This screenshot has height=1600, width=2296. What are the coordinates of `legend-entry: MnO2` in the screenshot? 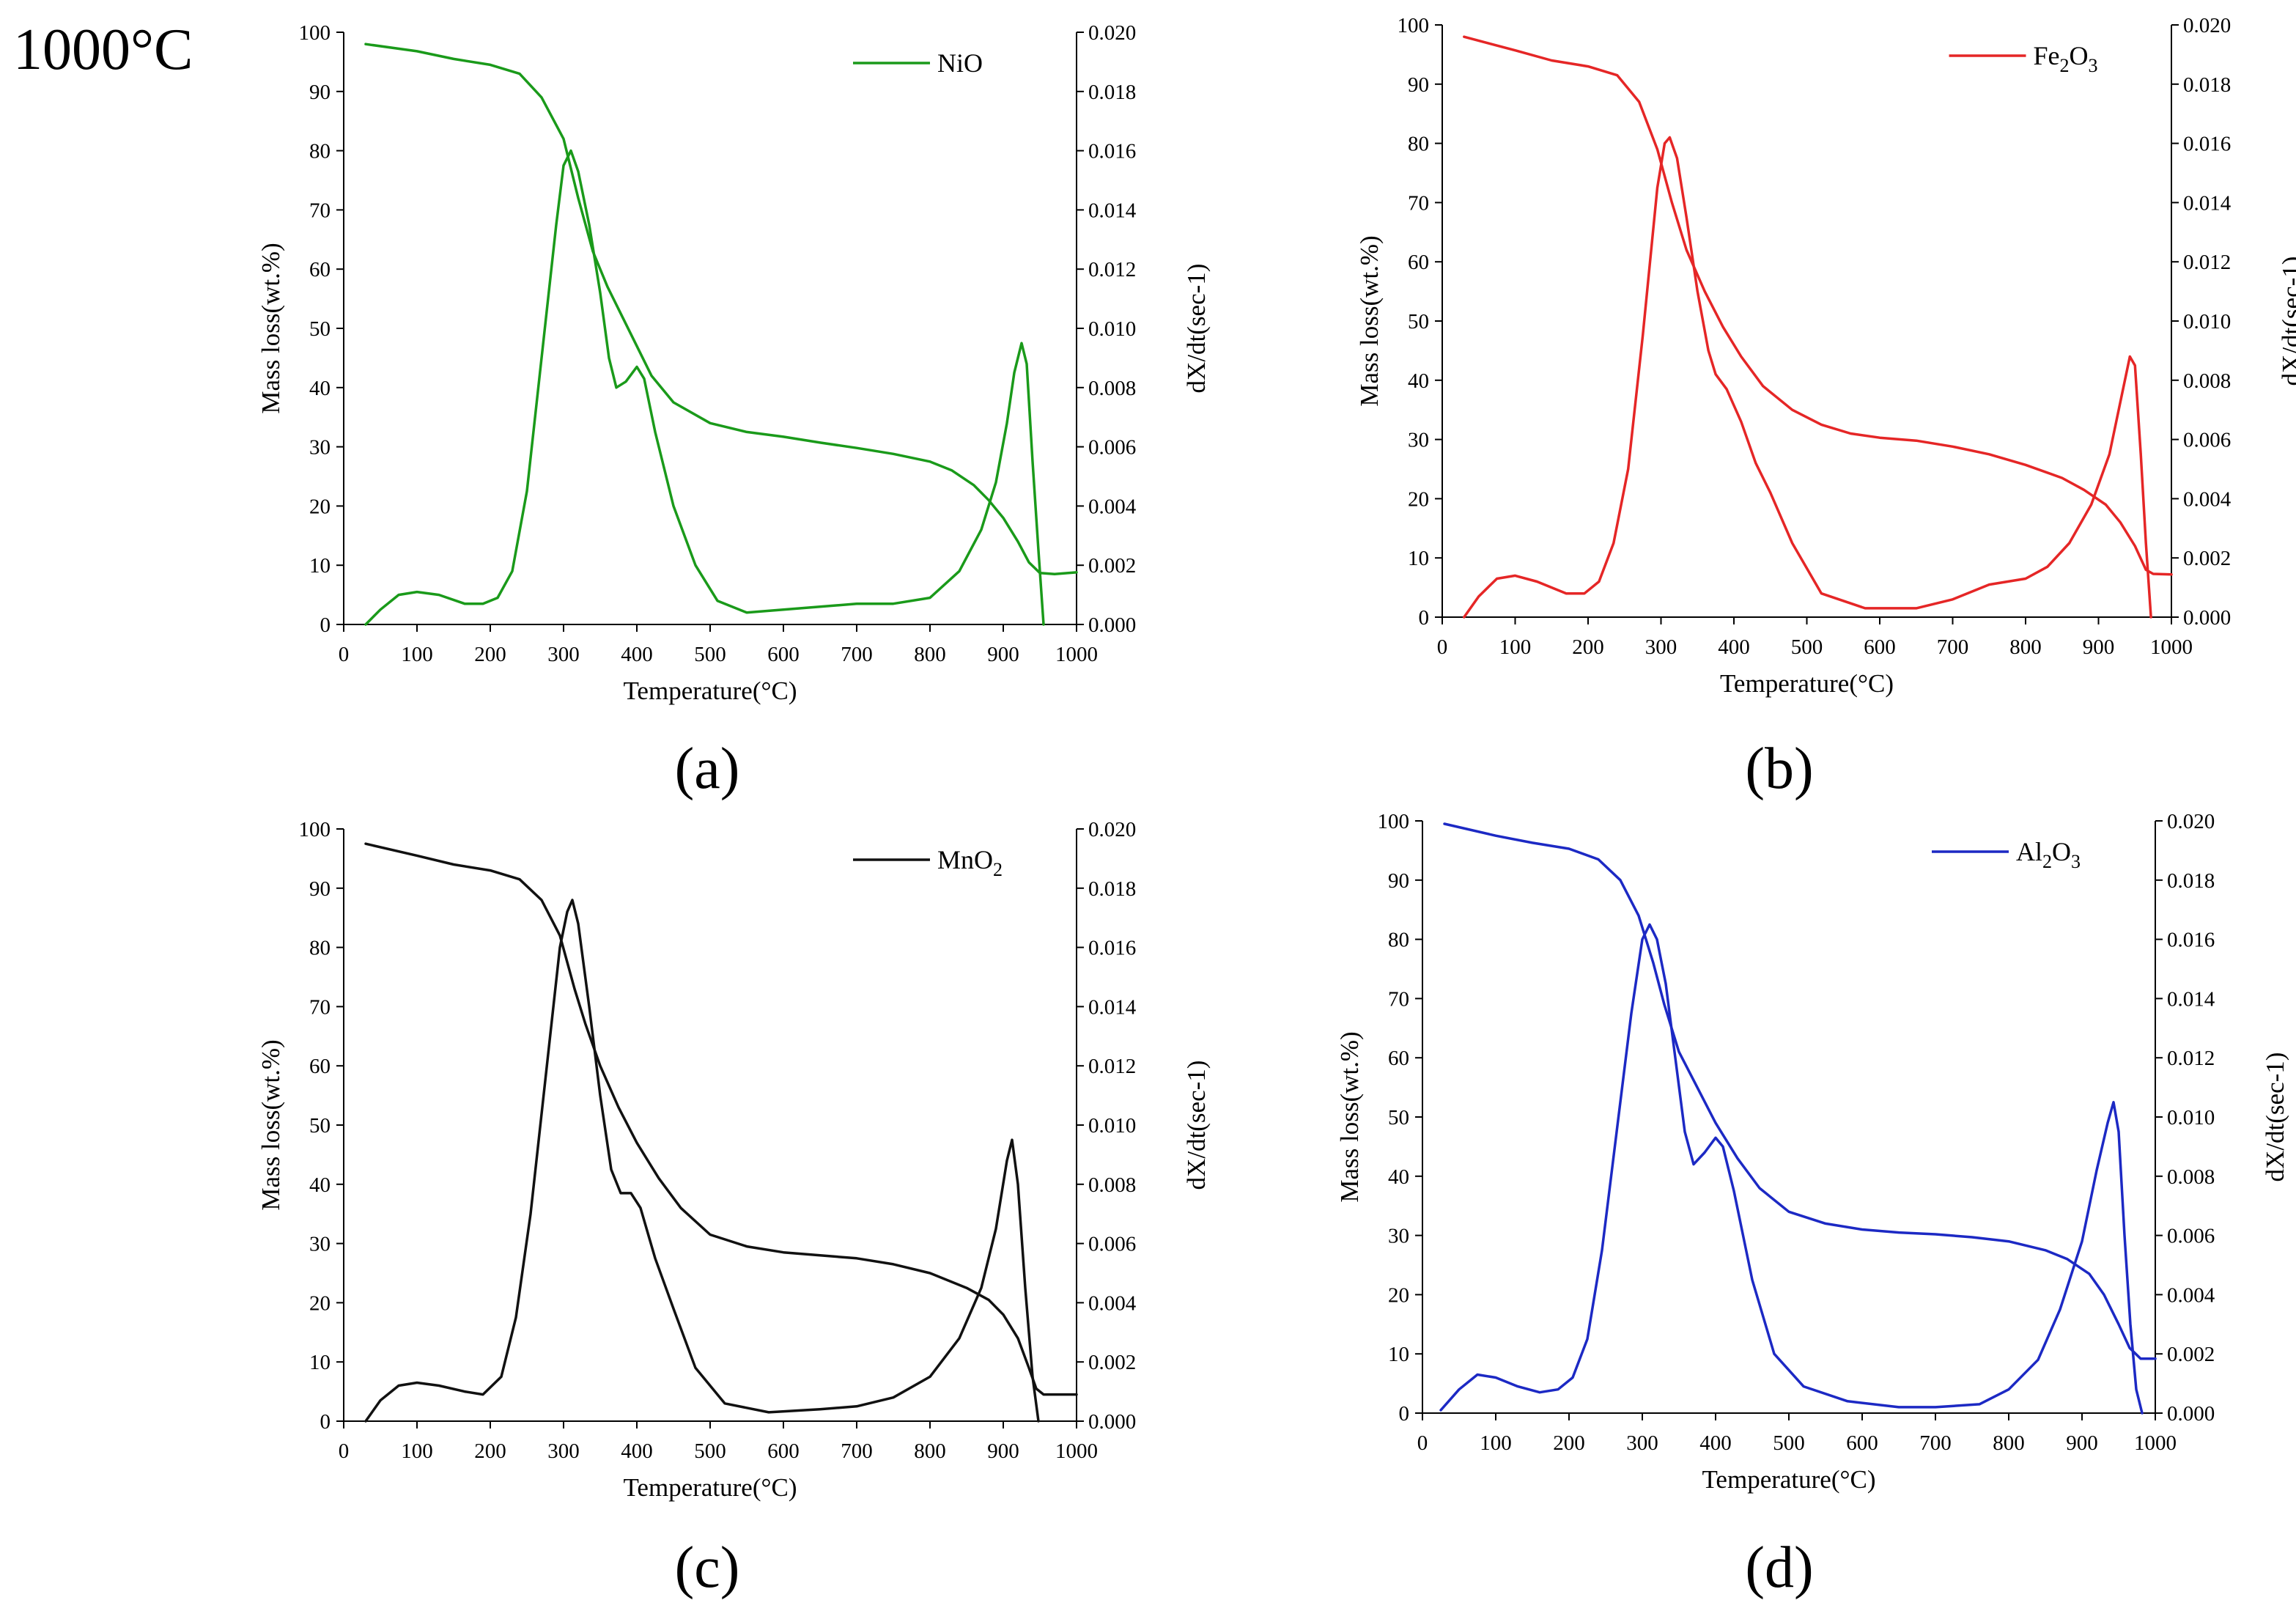 It's located at (970, 862).